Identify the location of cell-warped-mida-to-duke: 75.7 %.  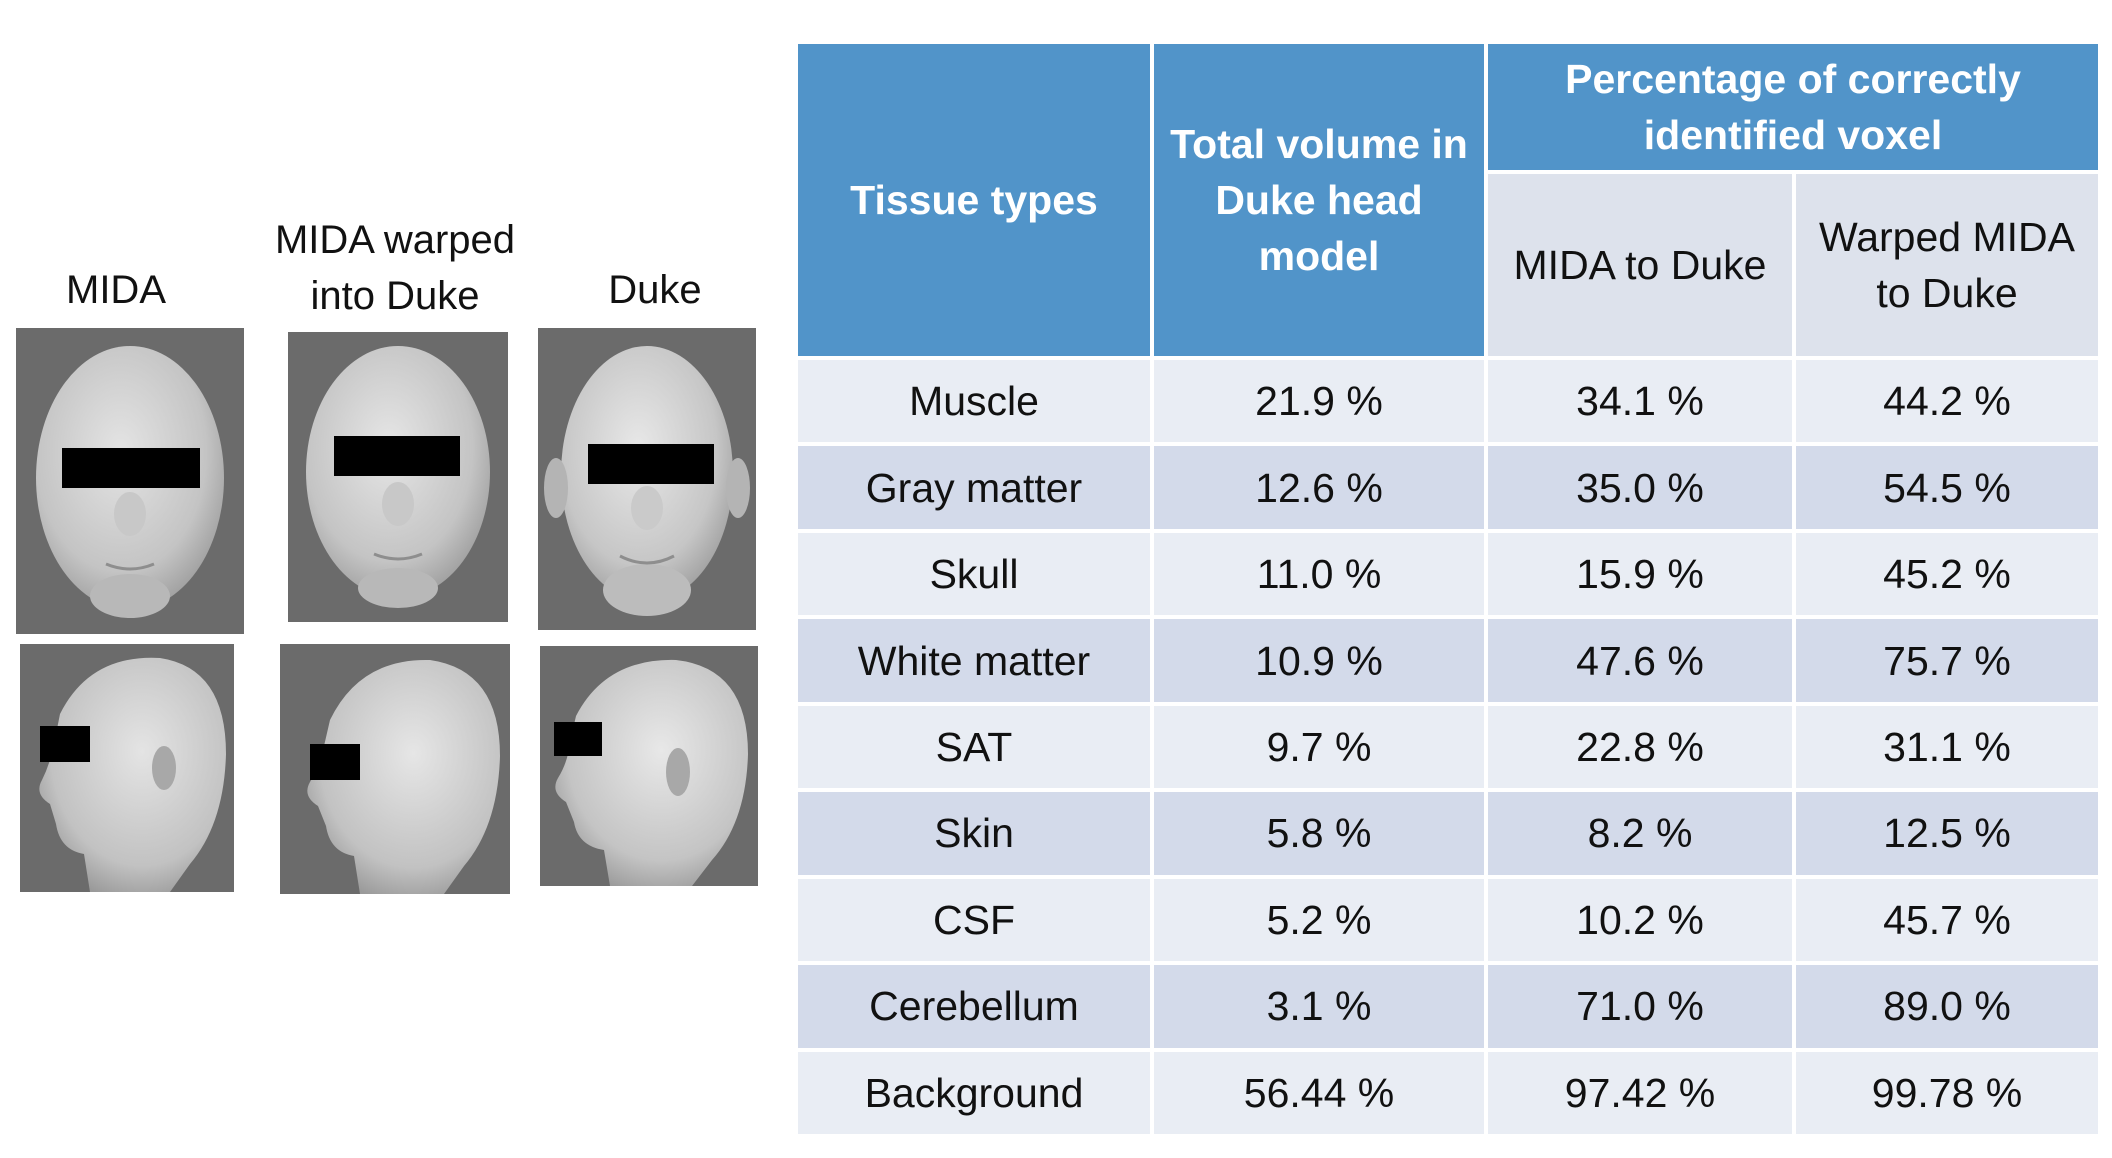
(1947, 660).